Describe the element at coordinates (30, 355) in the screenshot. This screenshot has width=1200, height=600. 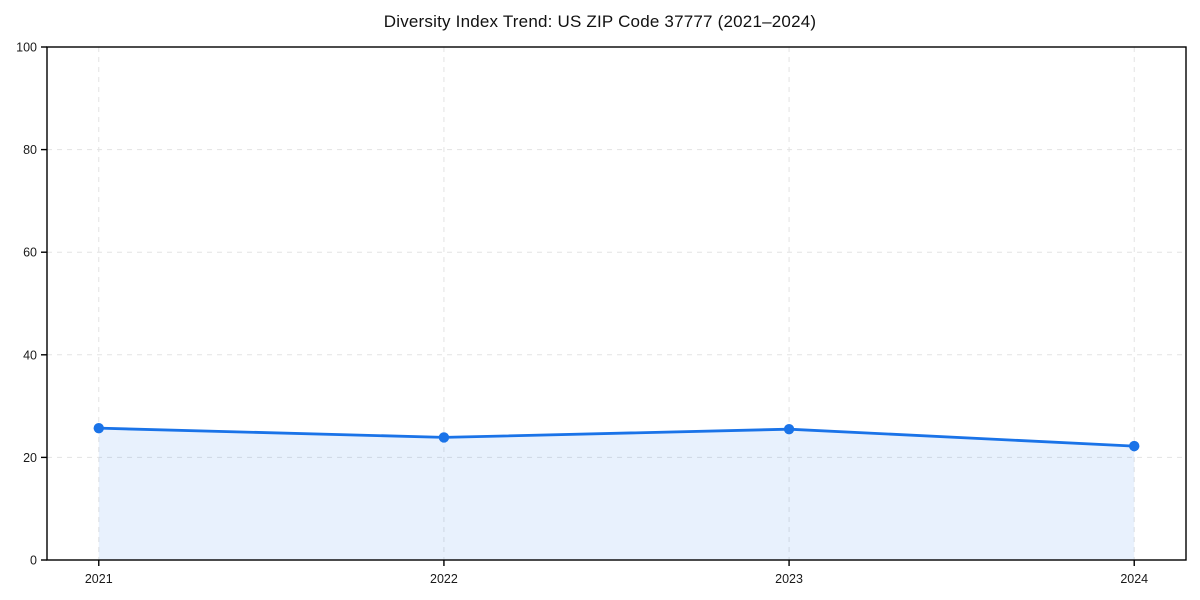
I see `y-tick-label-40: 40` at that location.